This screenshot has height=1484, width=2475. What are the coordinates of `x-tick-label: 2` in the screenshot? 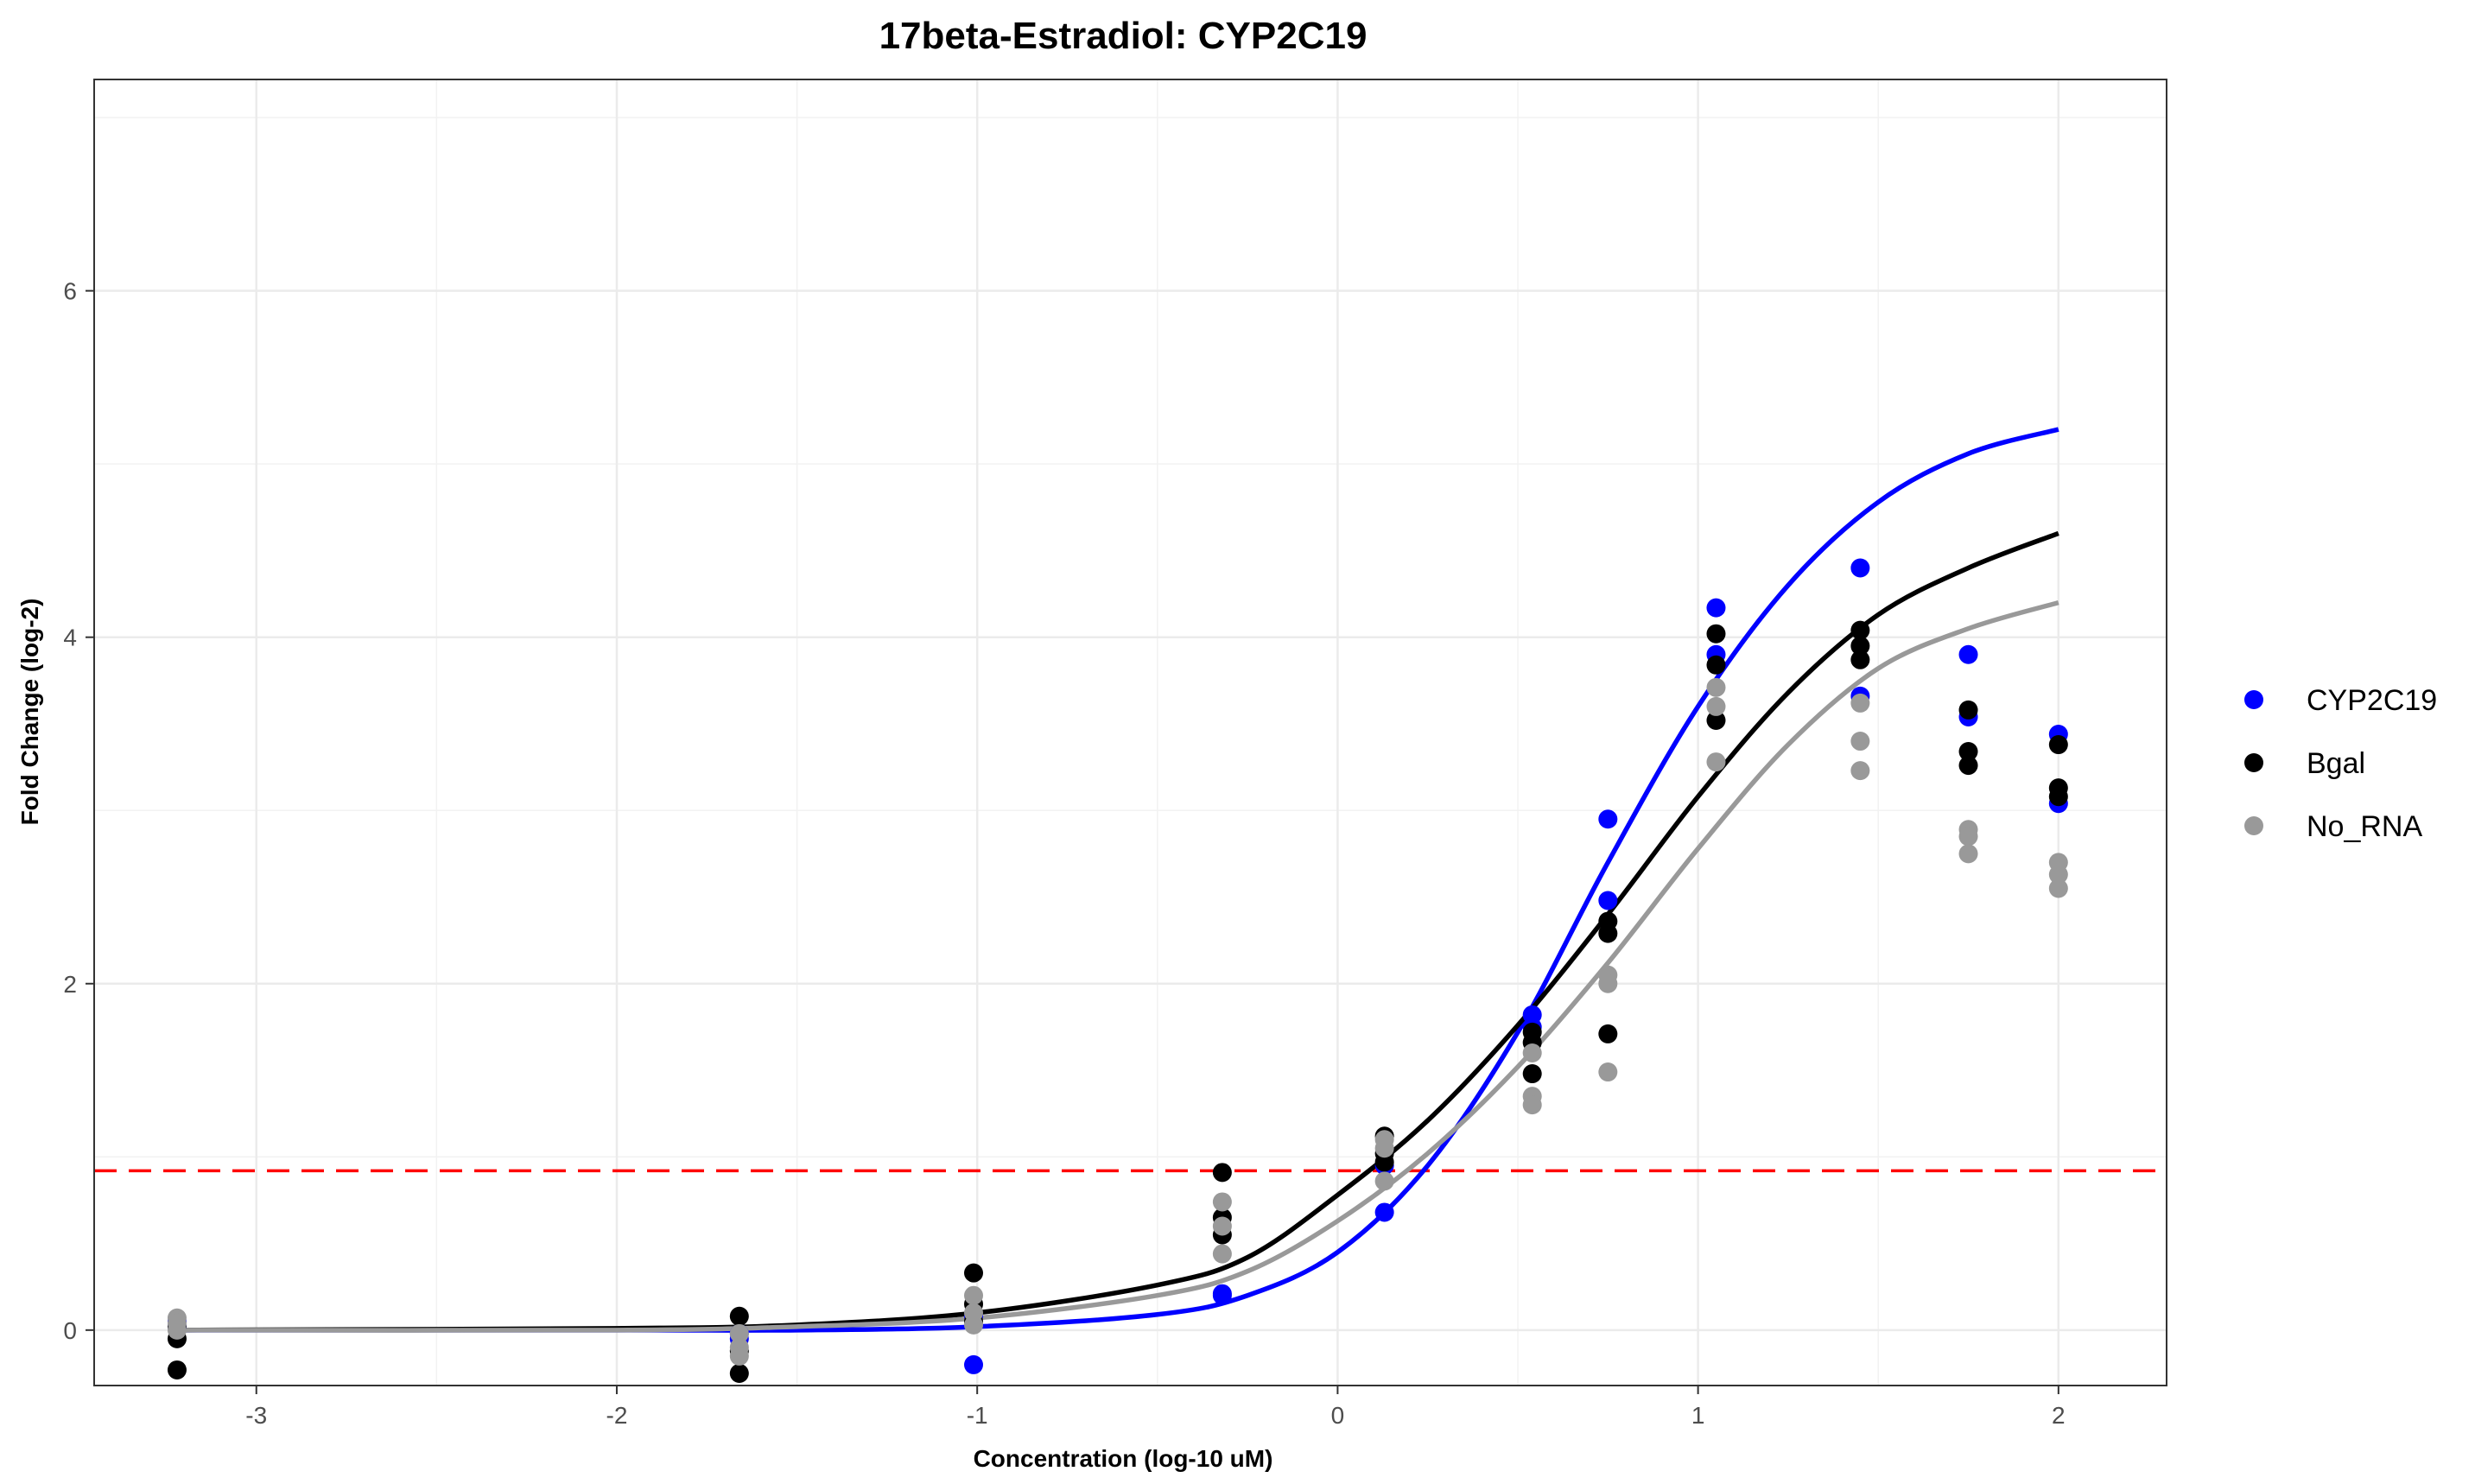 It's located at (2059, 1415).